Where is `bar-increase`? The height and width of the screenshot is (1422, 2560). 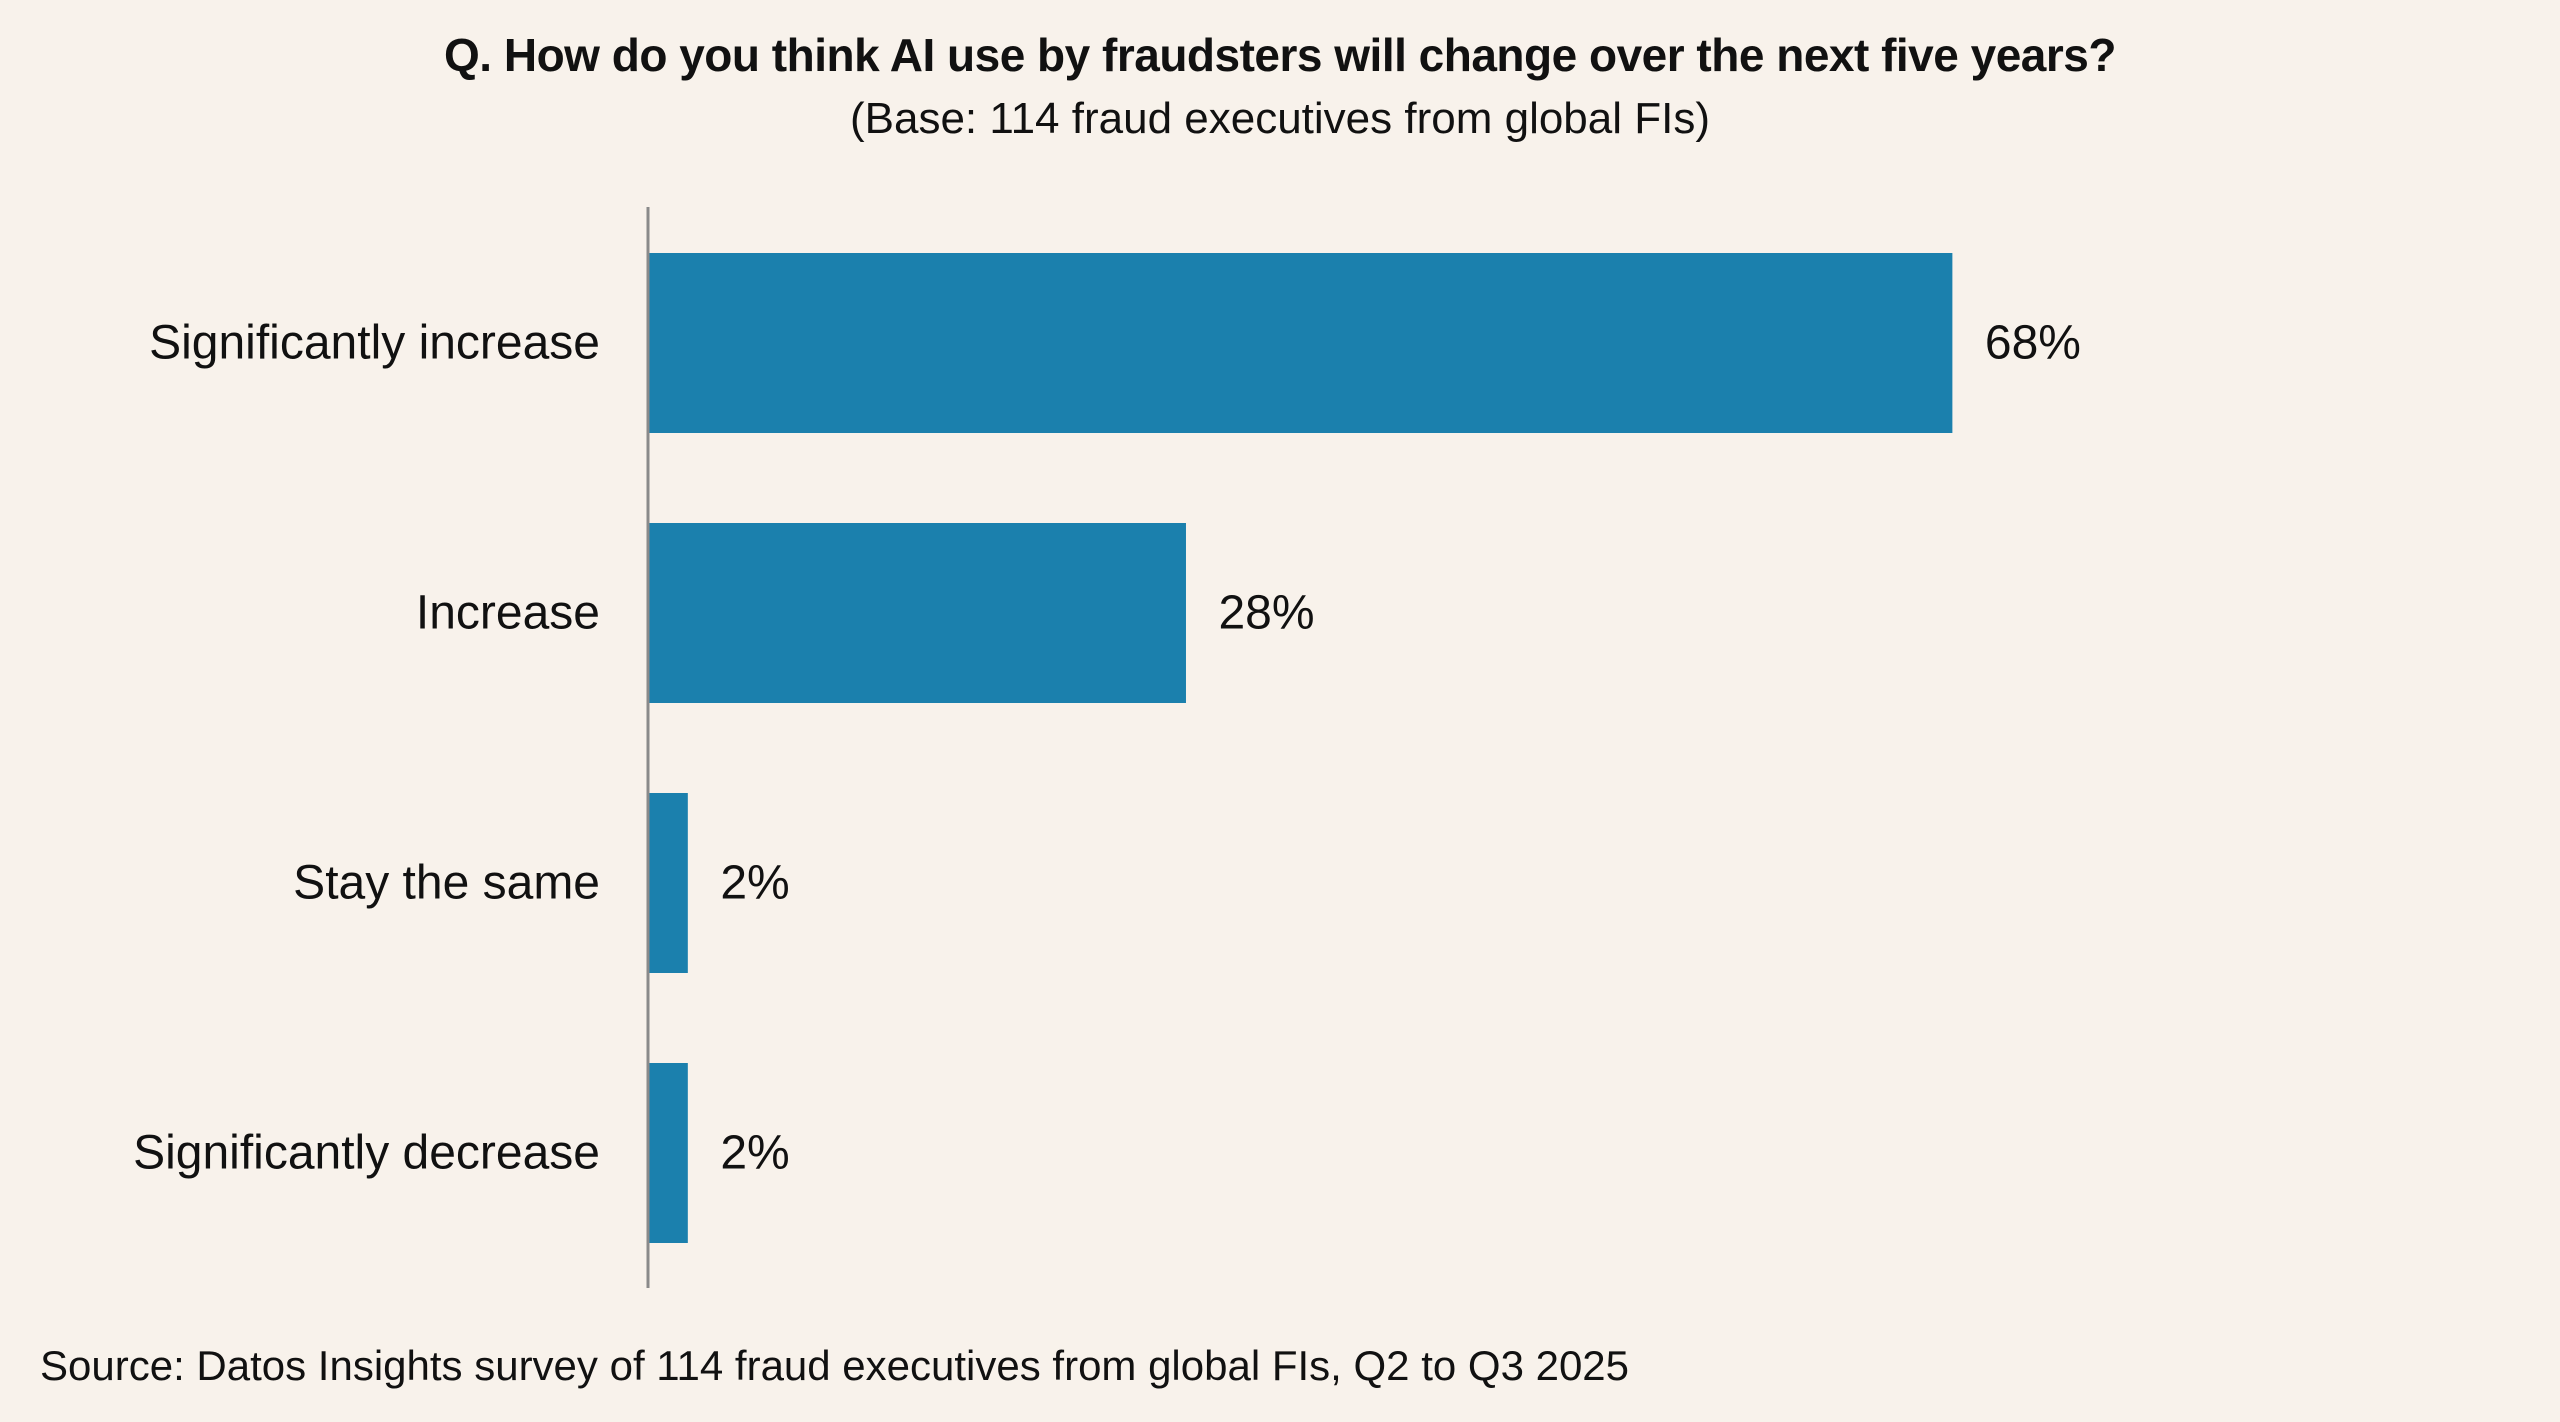
bar-increase is located at coordinates (917, 613).